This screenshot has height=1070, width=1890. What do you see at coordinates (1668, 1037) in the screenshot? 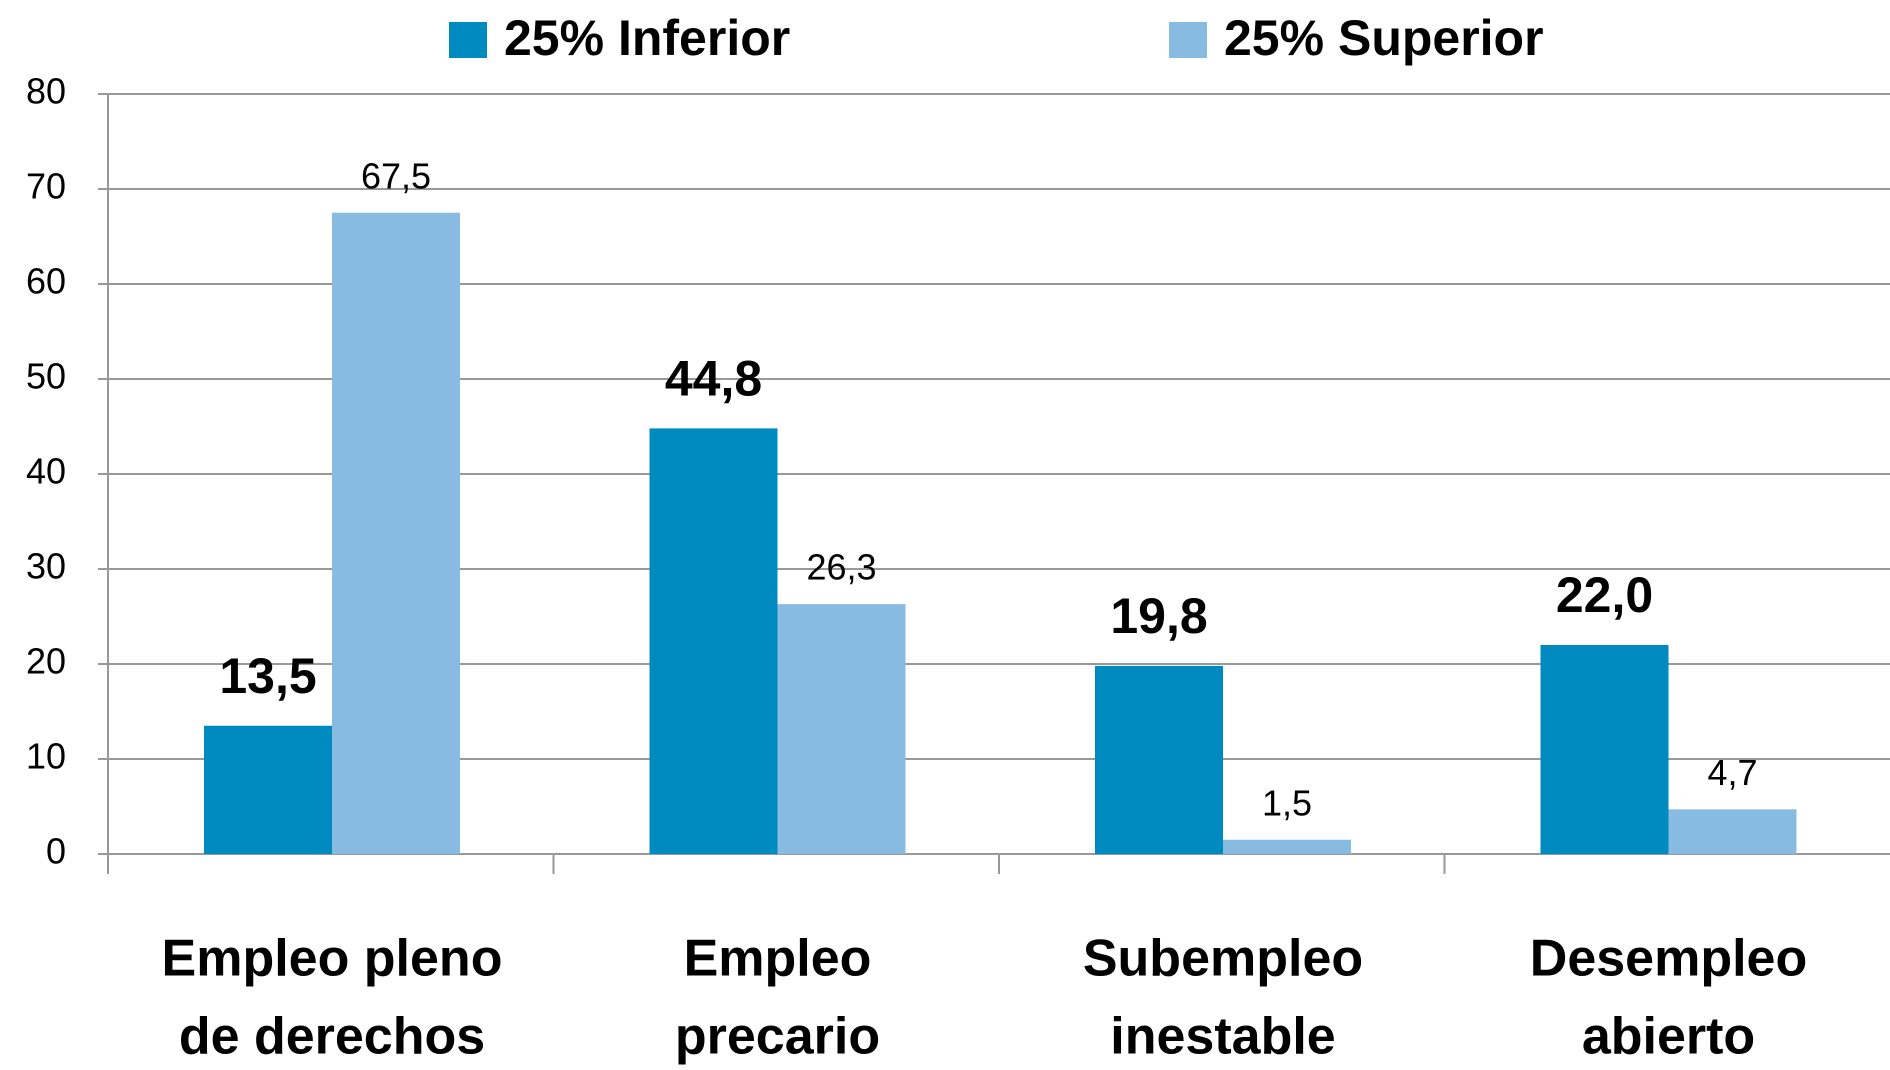
I see `x-tick-label: abierto` at bounding box center [1668, 1037].